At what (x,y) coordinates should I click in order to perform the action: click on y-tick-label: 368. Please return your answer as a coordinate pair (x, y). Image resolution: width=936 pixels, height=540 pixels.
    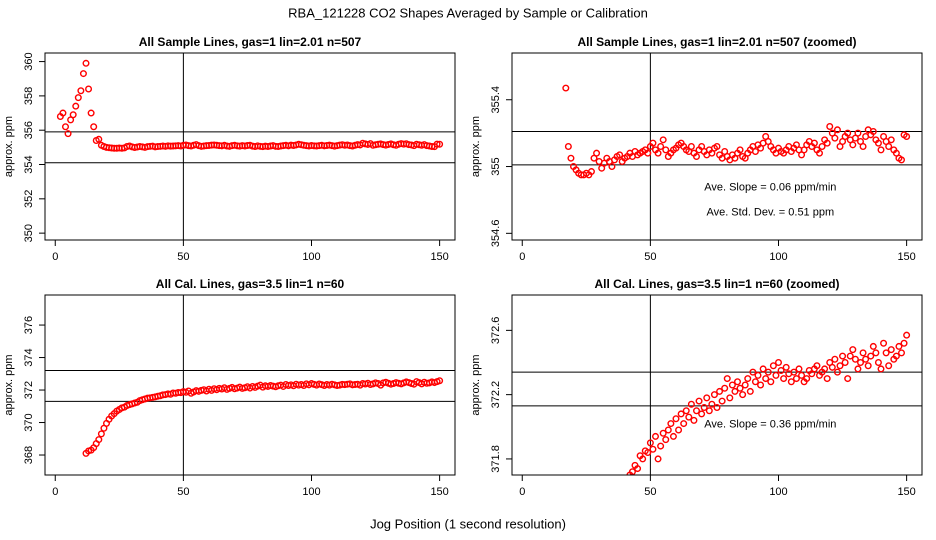
    Looking at the image, I should click on (29, 455).